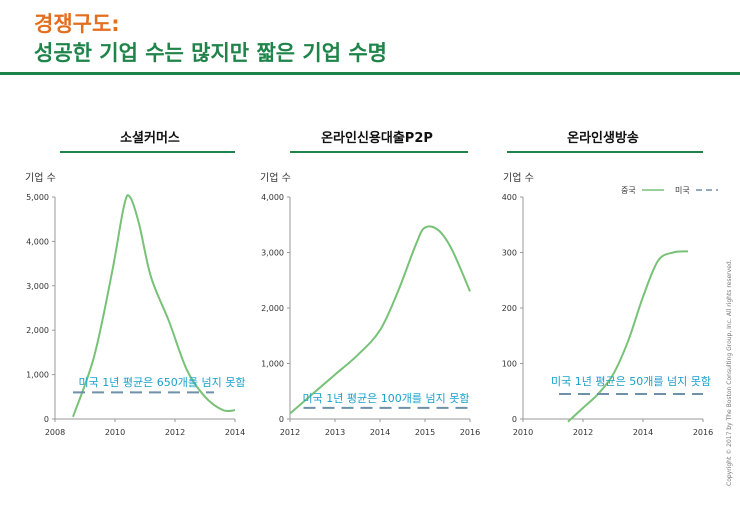  Describe the element at coordinates (281, 419) in the screenshot. I see `chart2-y-tick-label: 0` at that location.